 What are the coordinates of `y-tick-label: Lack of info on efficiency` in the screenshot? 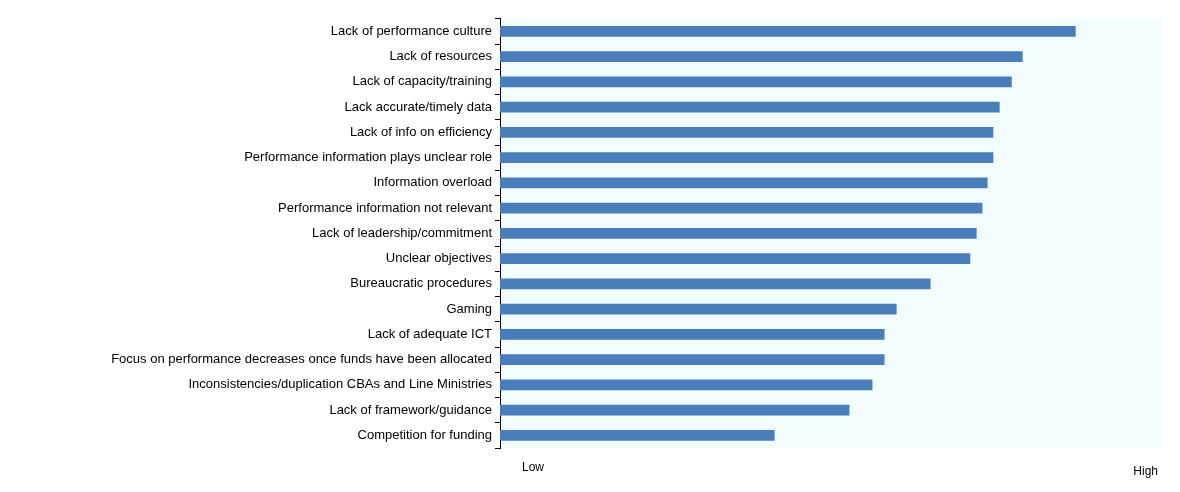 It's located at (421, 131).